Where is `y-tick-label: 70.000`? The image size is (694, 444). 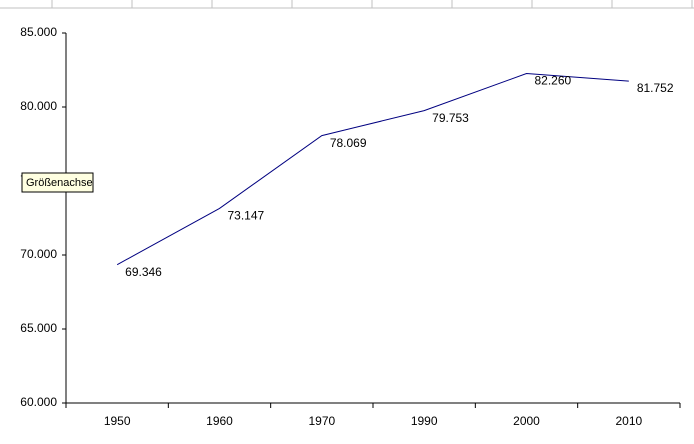
y-tick-label: 70.000 is located at coordinates (38, 254).